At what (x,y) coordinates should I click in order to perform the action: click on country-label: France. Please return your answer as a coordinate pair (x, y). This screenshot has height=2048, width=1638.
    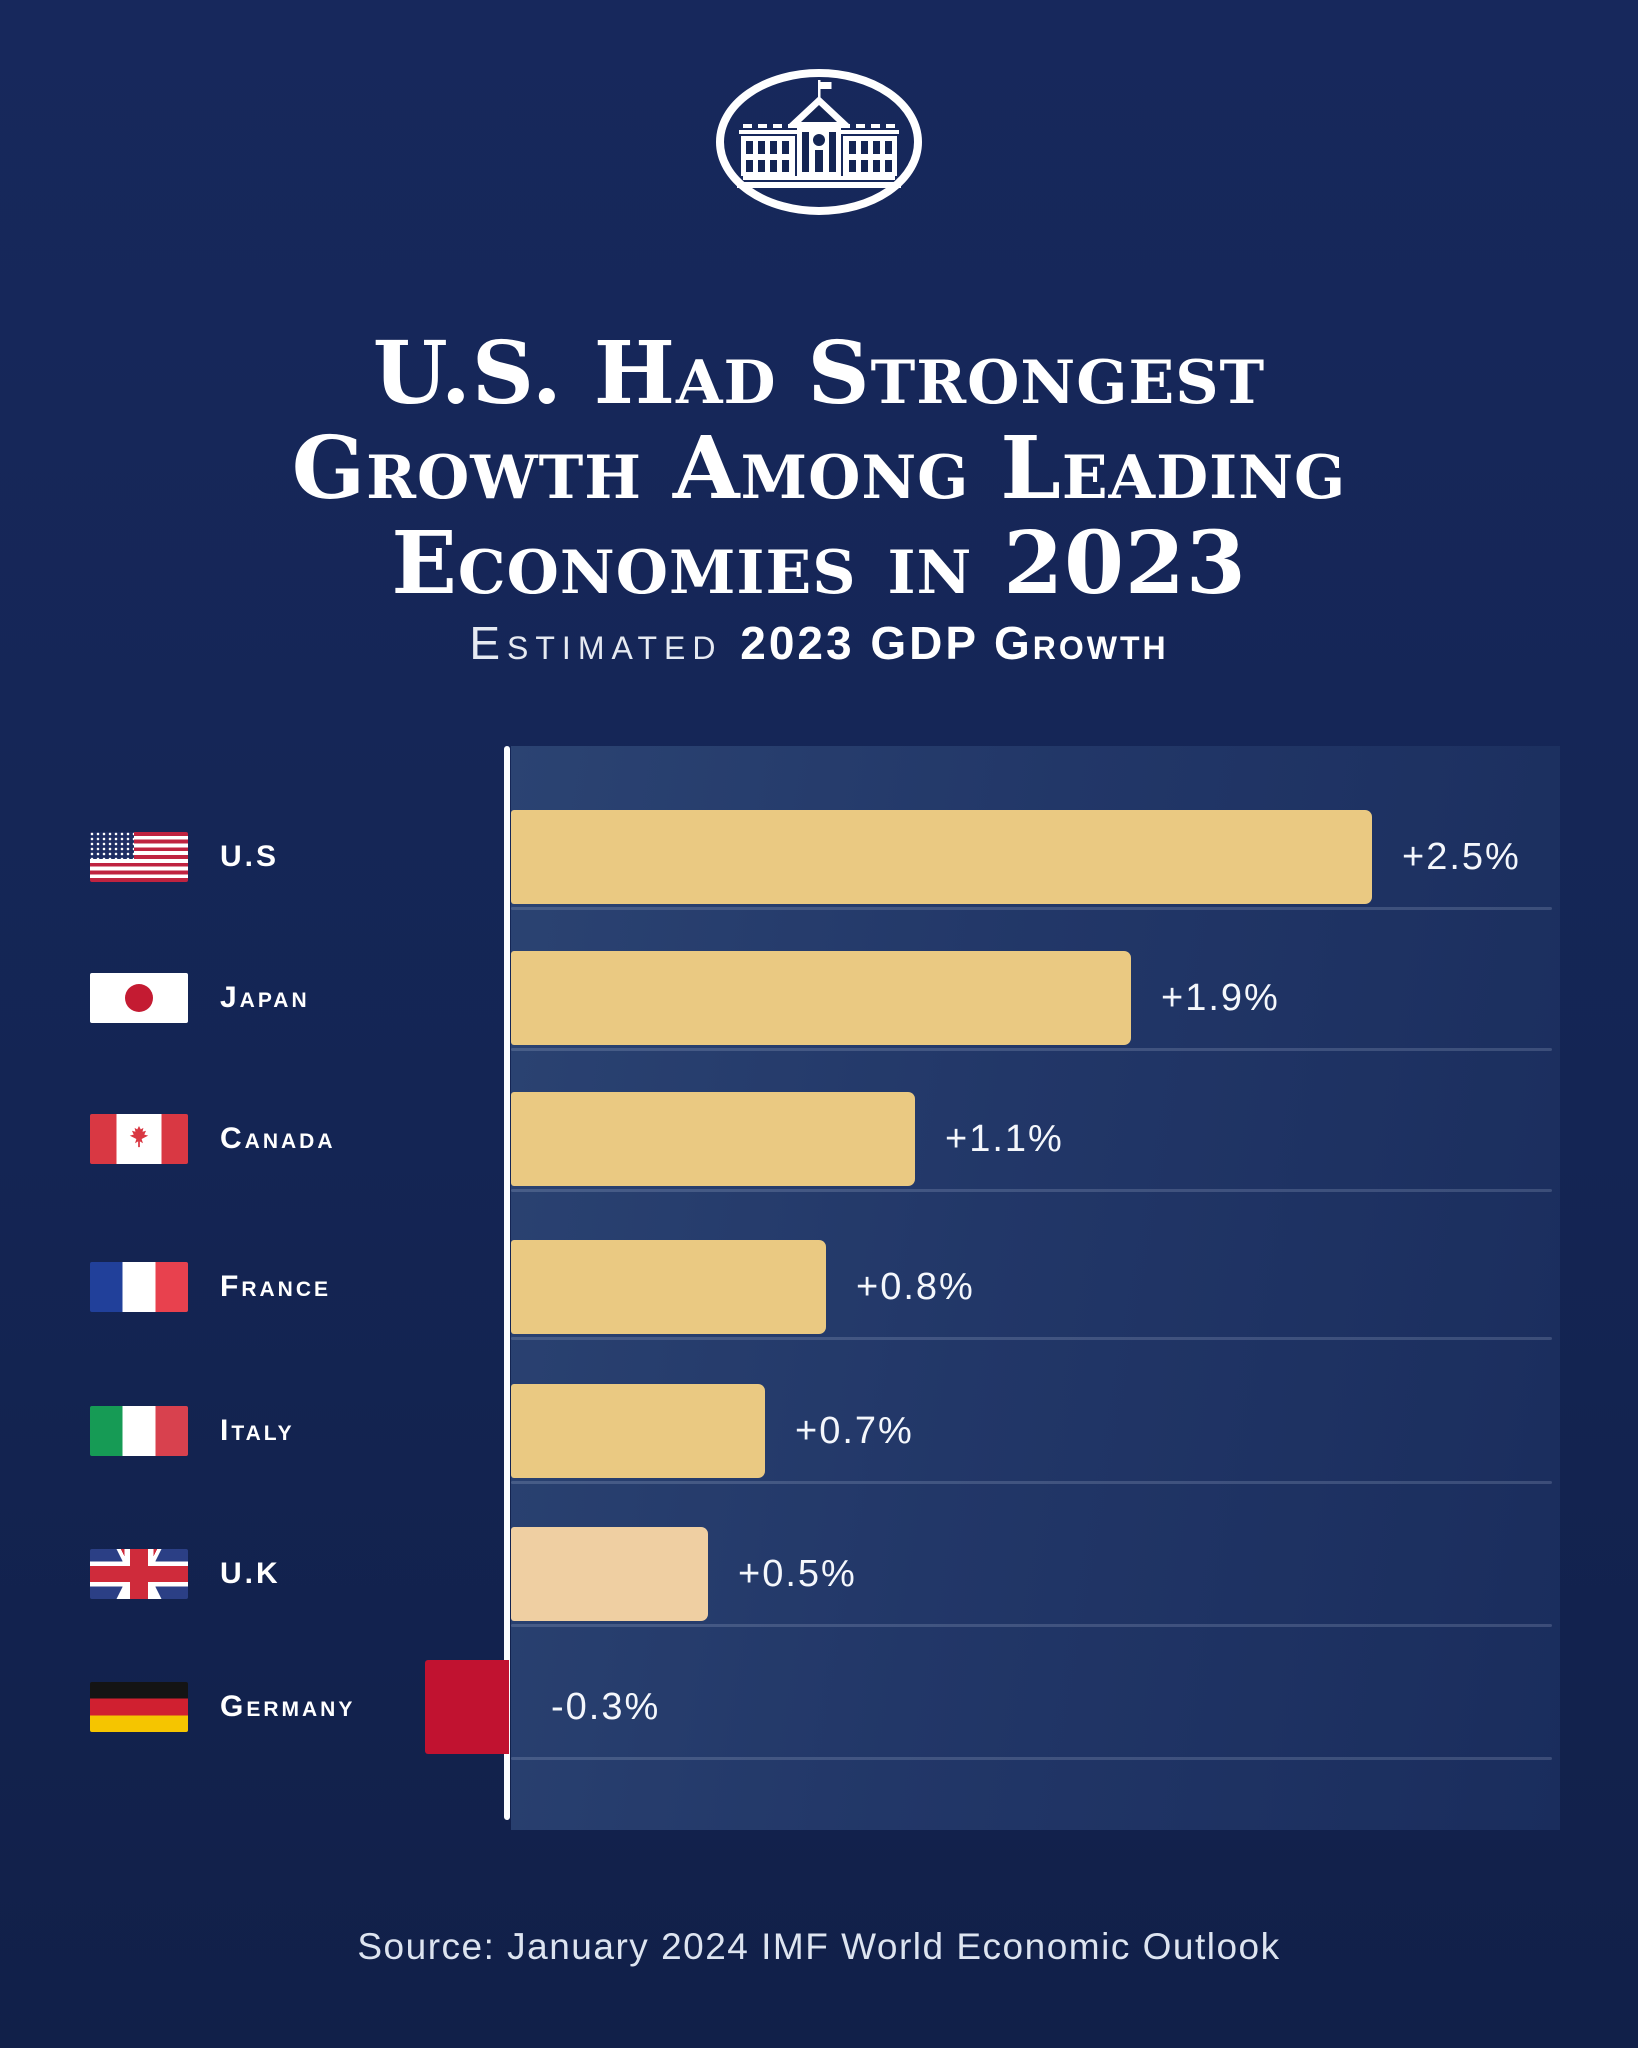
    Looking at the image, I should click on (275, 1286).